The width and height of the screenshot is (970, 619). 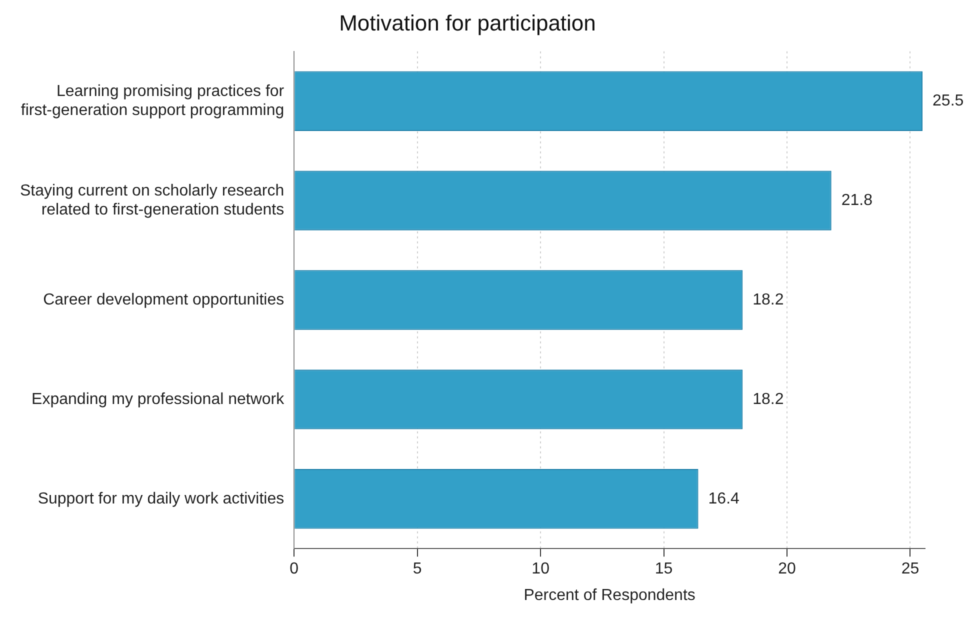 I want to click on y-tick-label: Staying current on scholarly research related to first-generation students, so click(x=152, y=200).